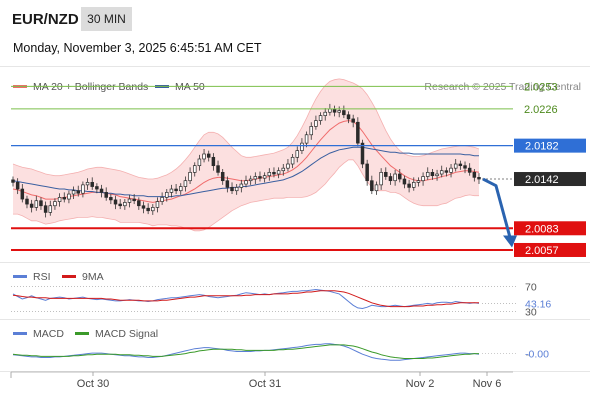 The image size is (590, 400). I want to click on x-tick-label-2: Nov 2, so click(420, 384).